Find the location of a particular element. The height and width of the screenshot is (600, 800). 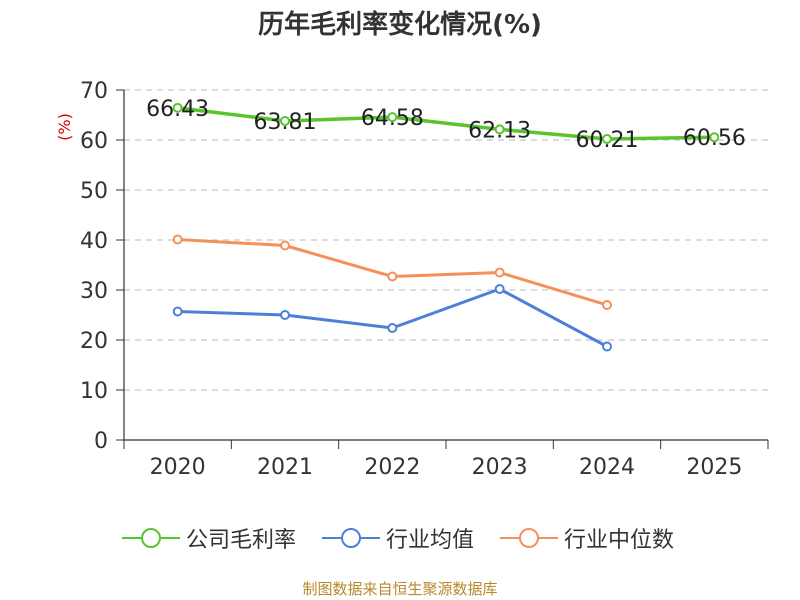

y-tick-label-50: 50 is located at coordinates (94, 191).